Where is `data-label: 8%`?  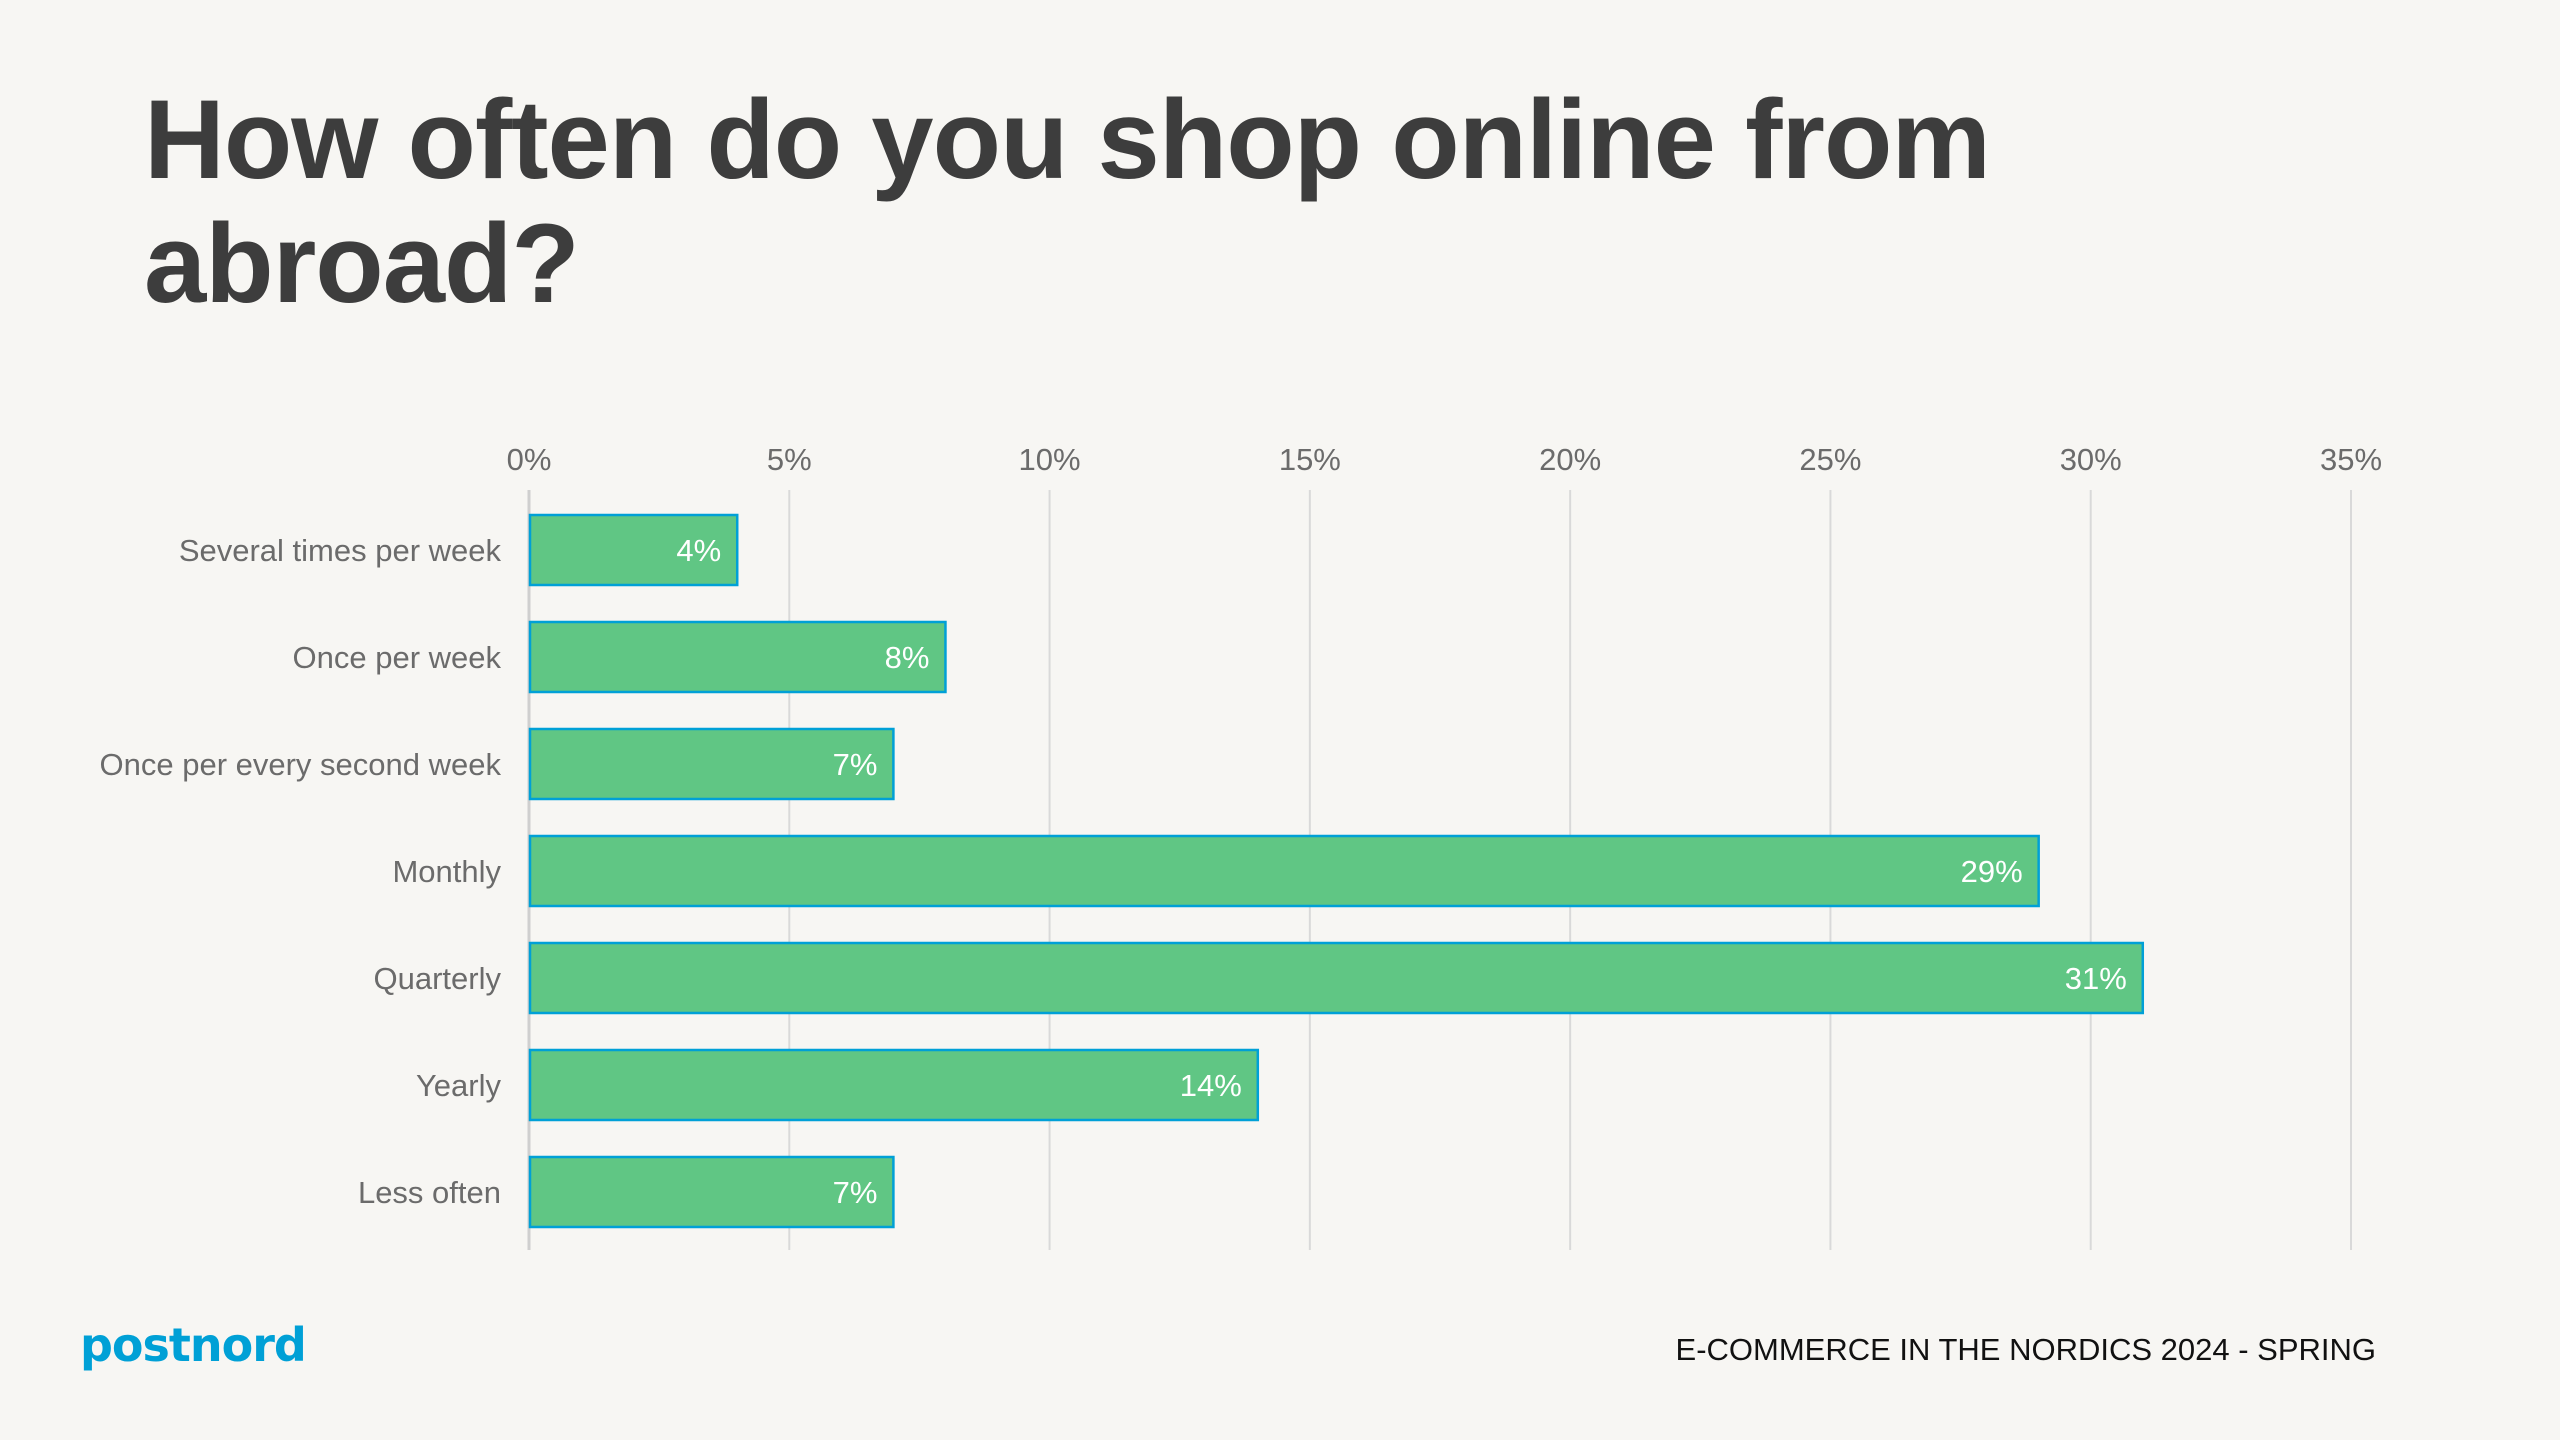 data-label: 8% is located at coordinates (907, 657).